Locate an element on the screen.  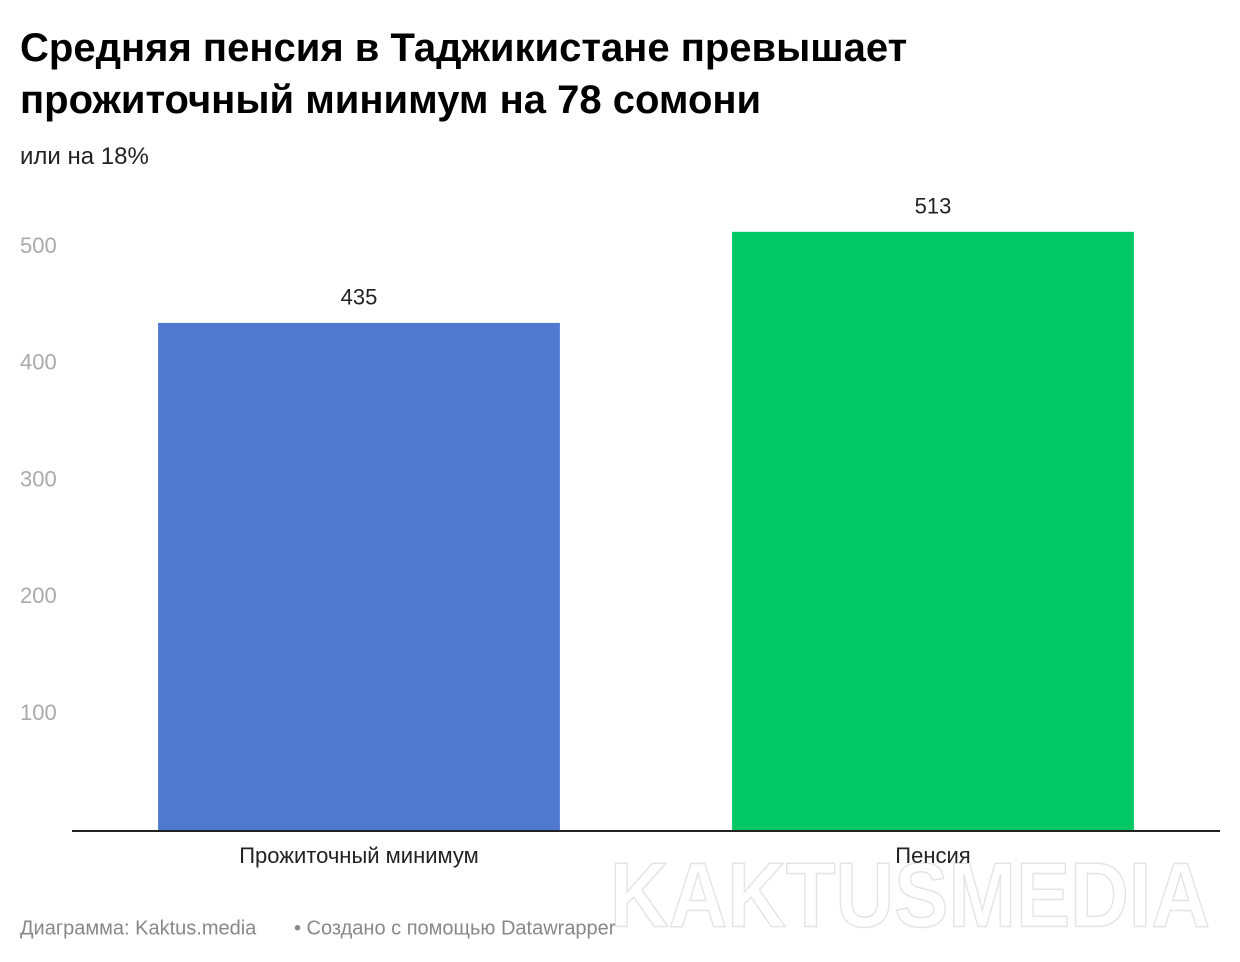
y-tick-label: 400 is located at coordinates (38, 362).